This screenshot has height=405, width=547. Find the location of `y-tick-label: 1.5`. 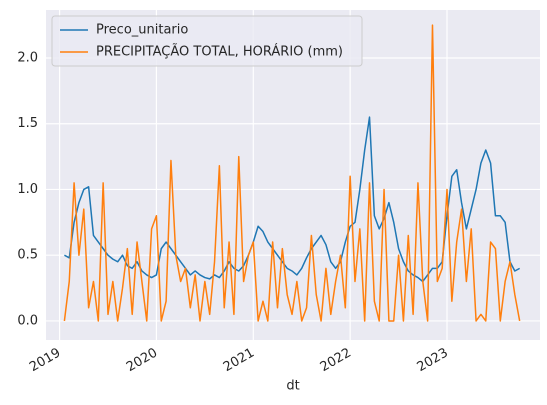

y-tick-label: 1.5 is located at coordinates (27, 123).